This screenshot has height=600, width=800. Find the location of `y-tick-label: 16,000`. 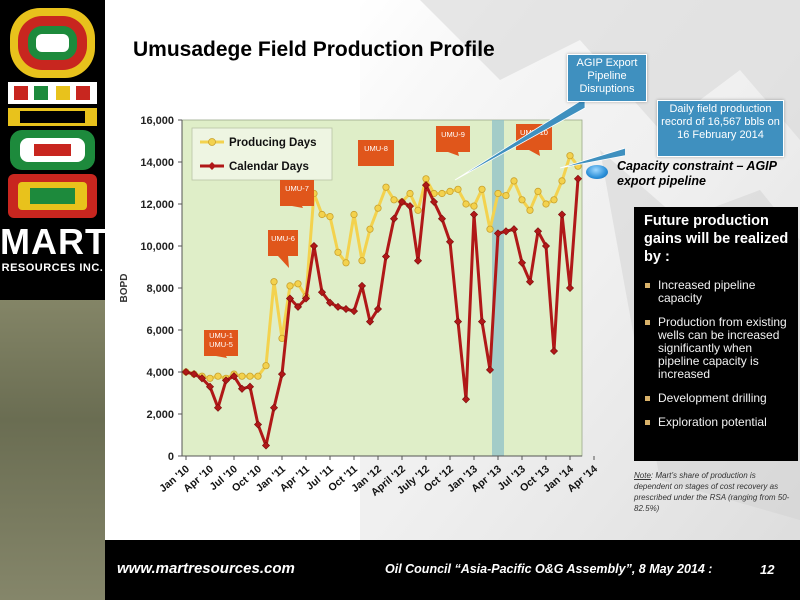

y-tick-label: 16,000 is located at coordinates (157, 121).